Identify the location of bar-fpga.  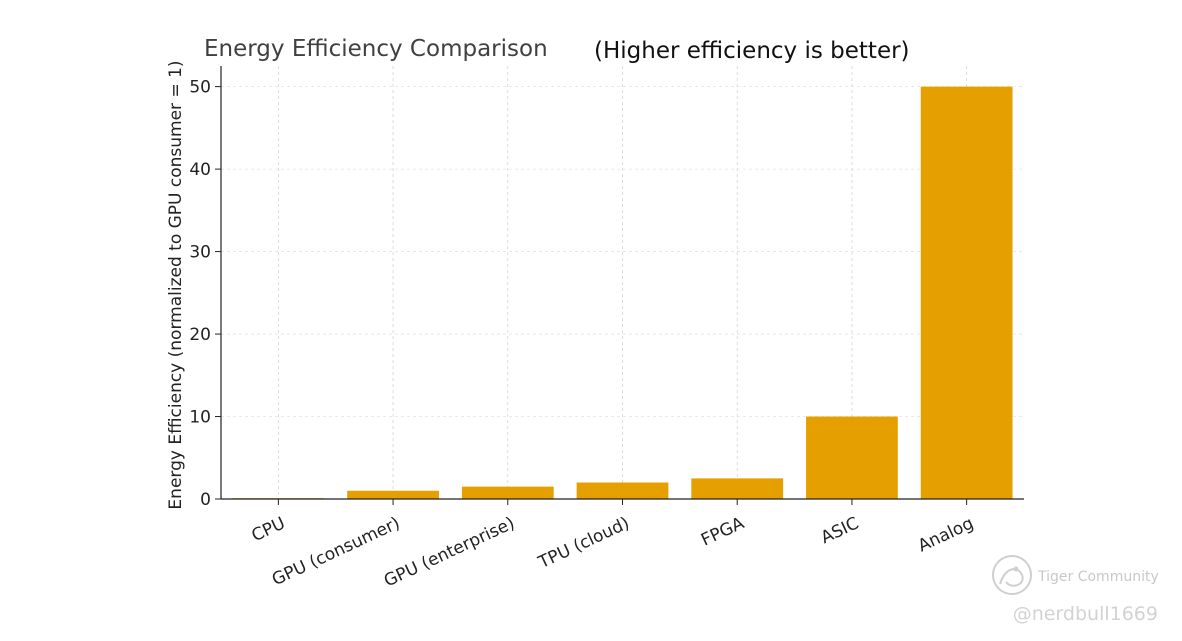
(737, 488).